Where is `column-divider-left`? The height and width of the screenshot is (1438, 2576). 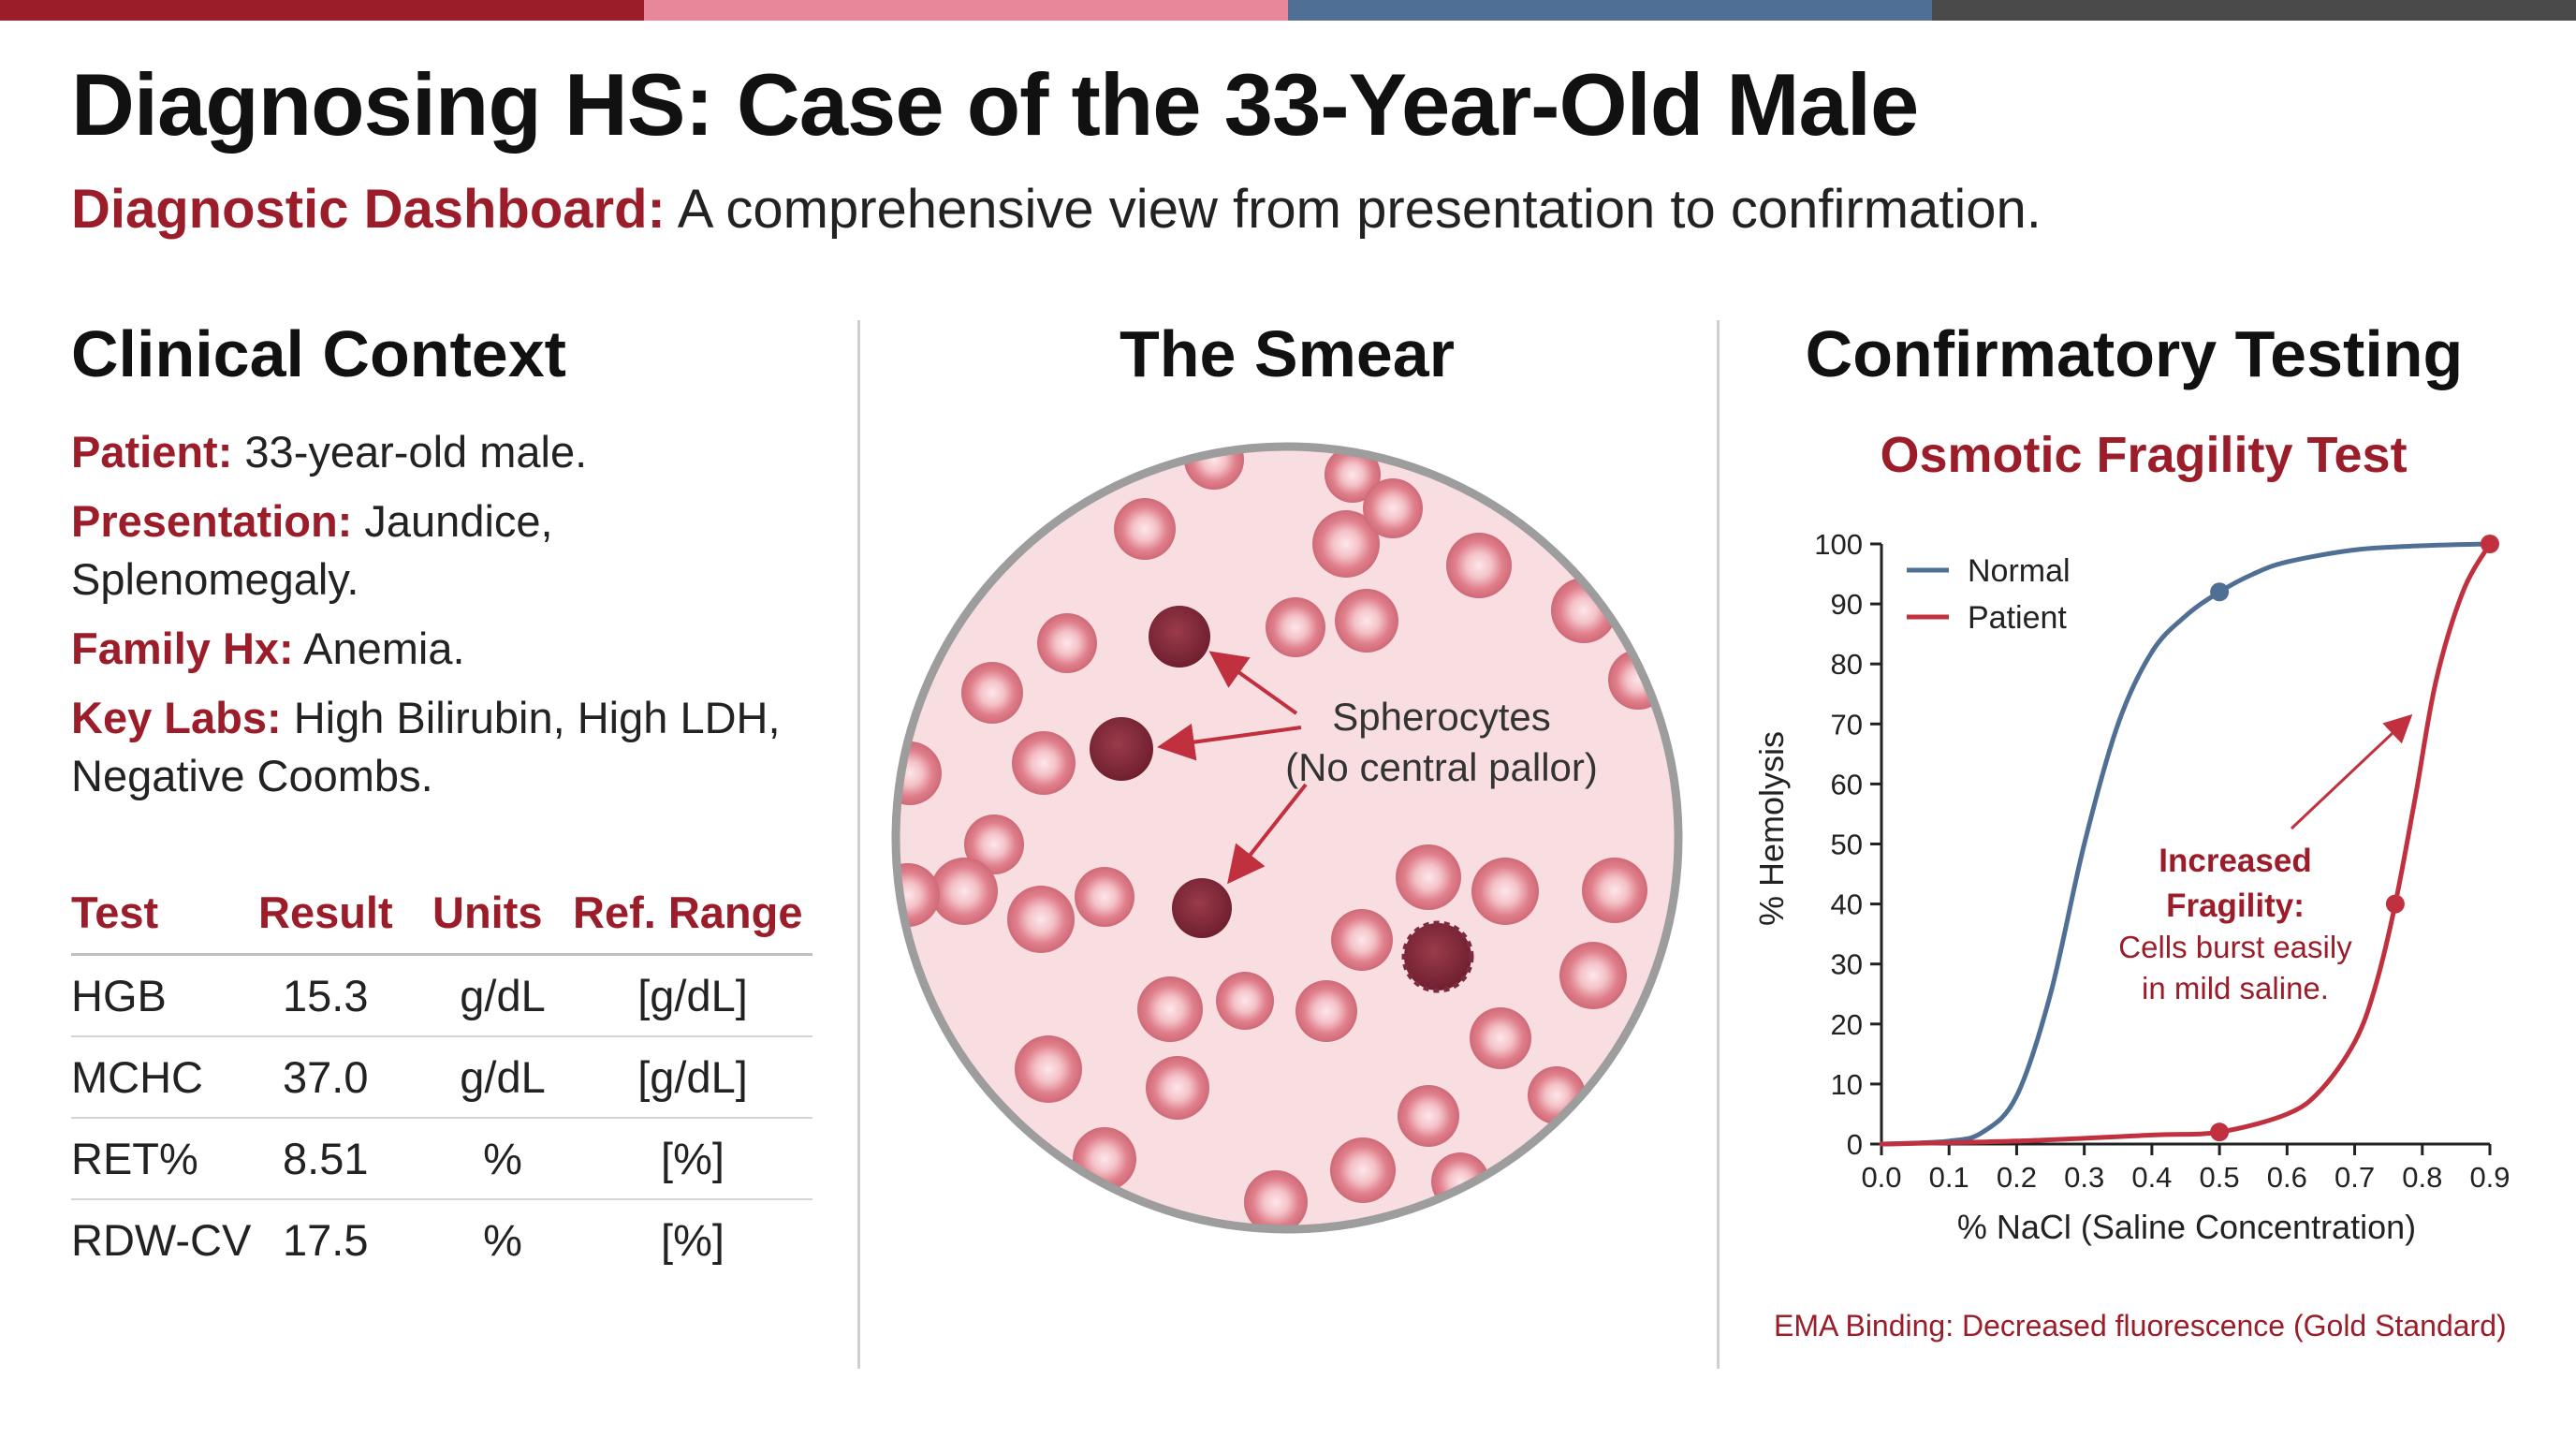
column-divider-left is located at coordinates (858, 844).